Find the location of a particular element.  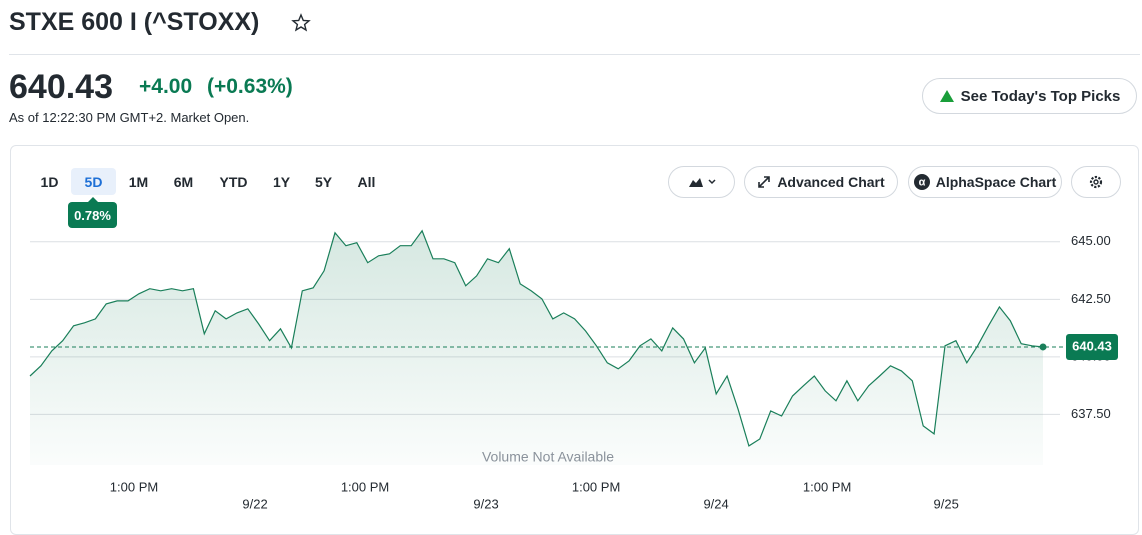

settings-button is located at coordinates (1096, 182).